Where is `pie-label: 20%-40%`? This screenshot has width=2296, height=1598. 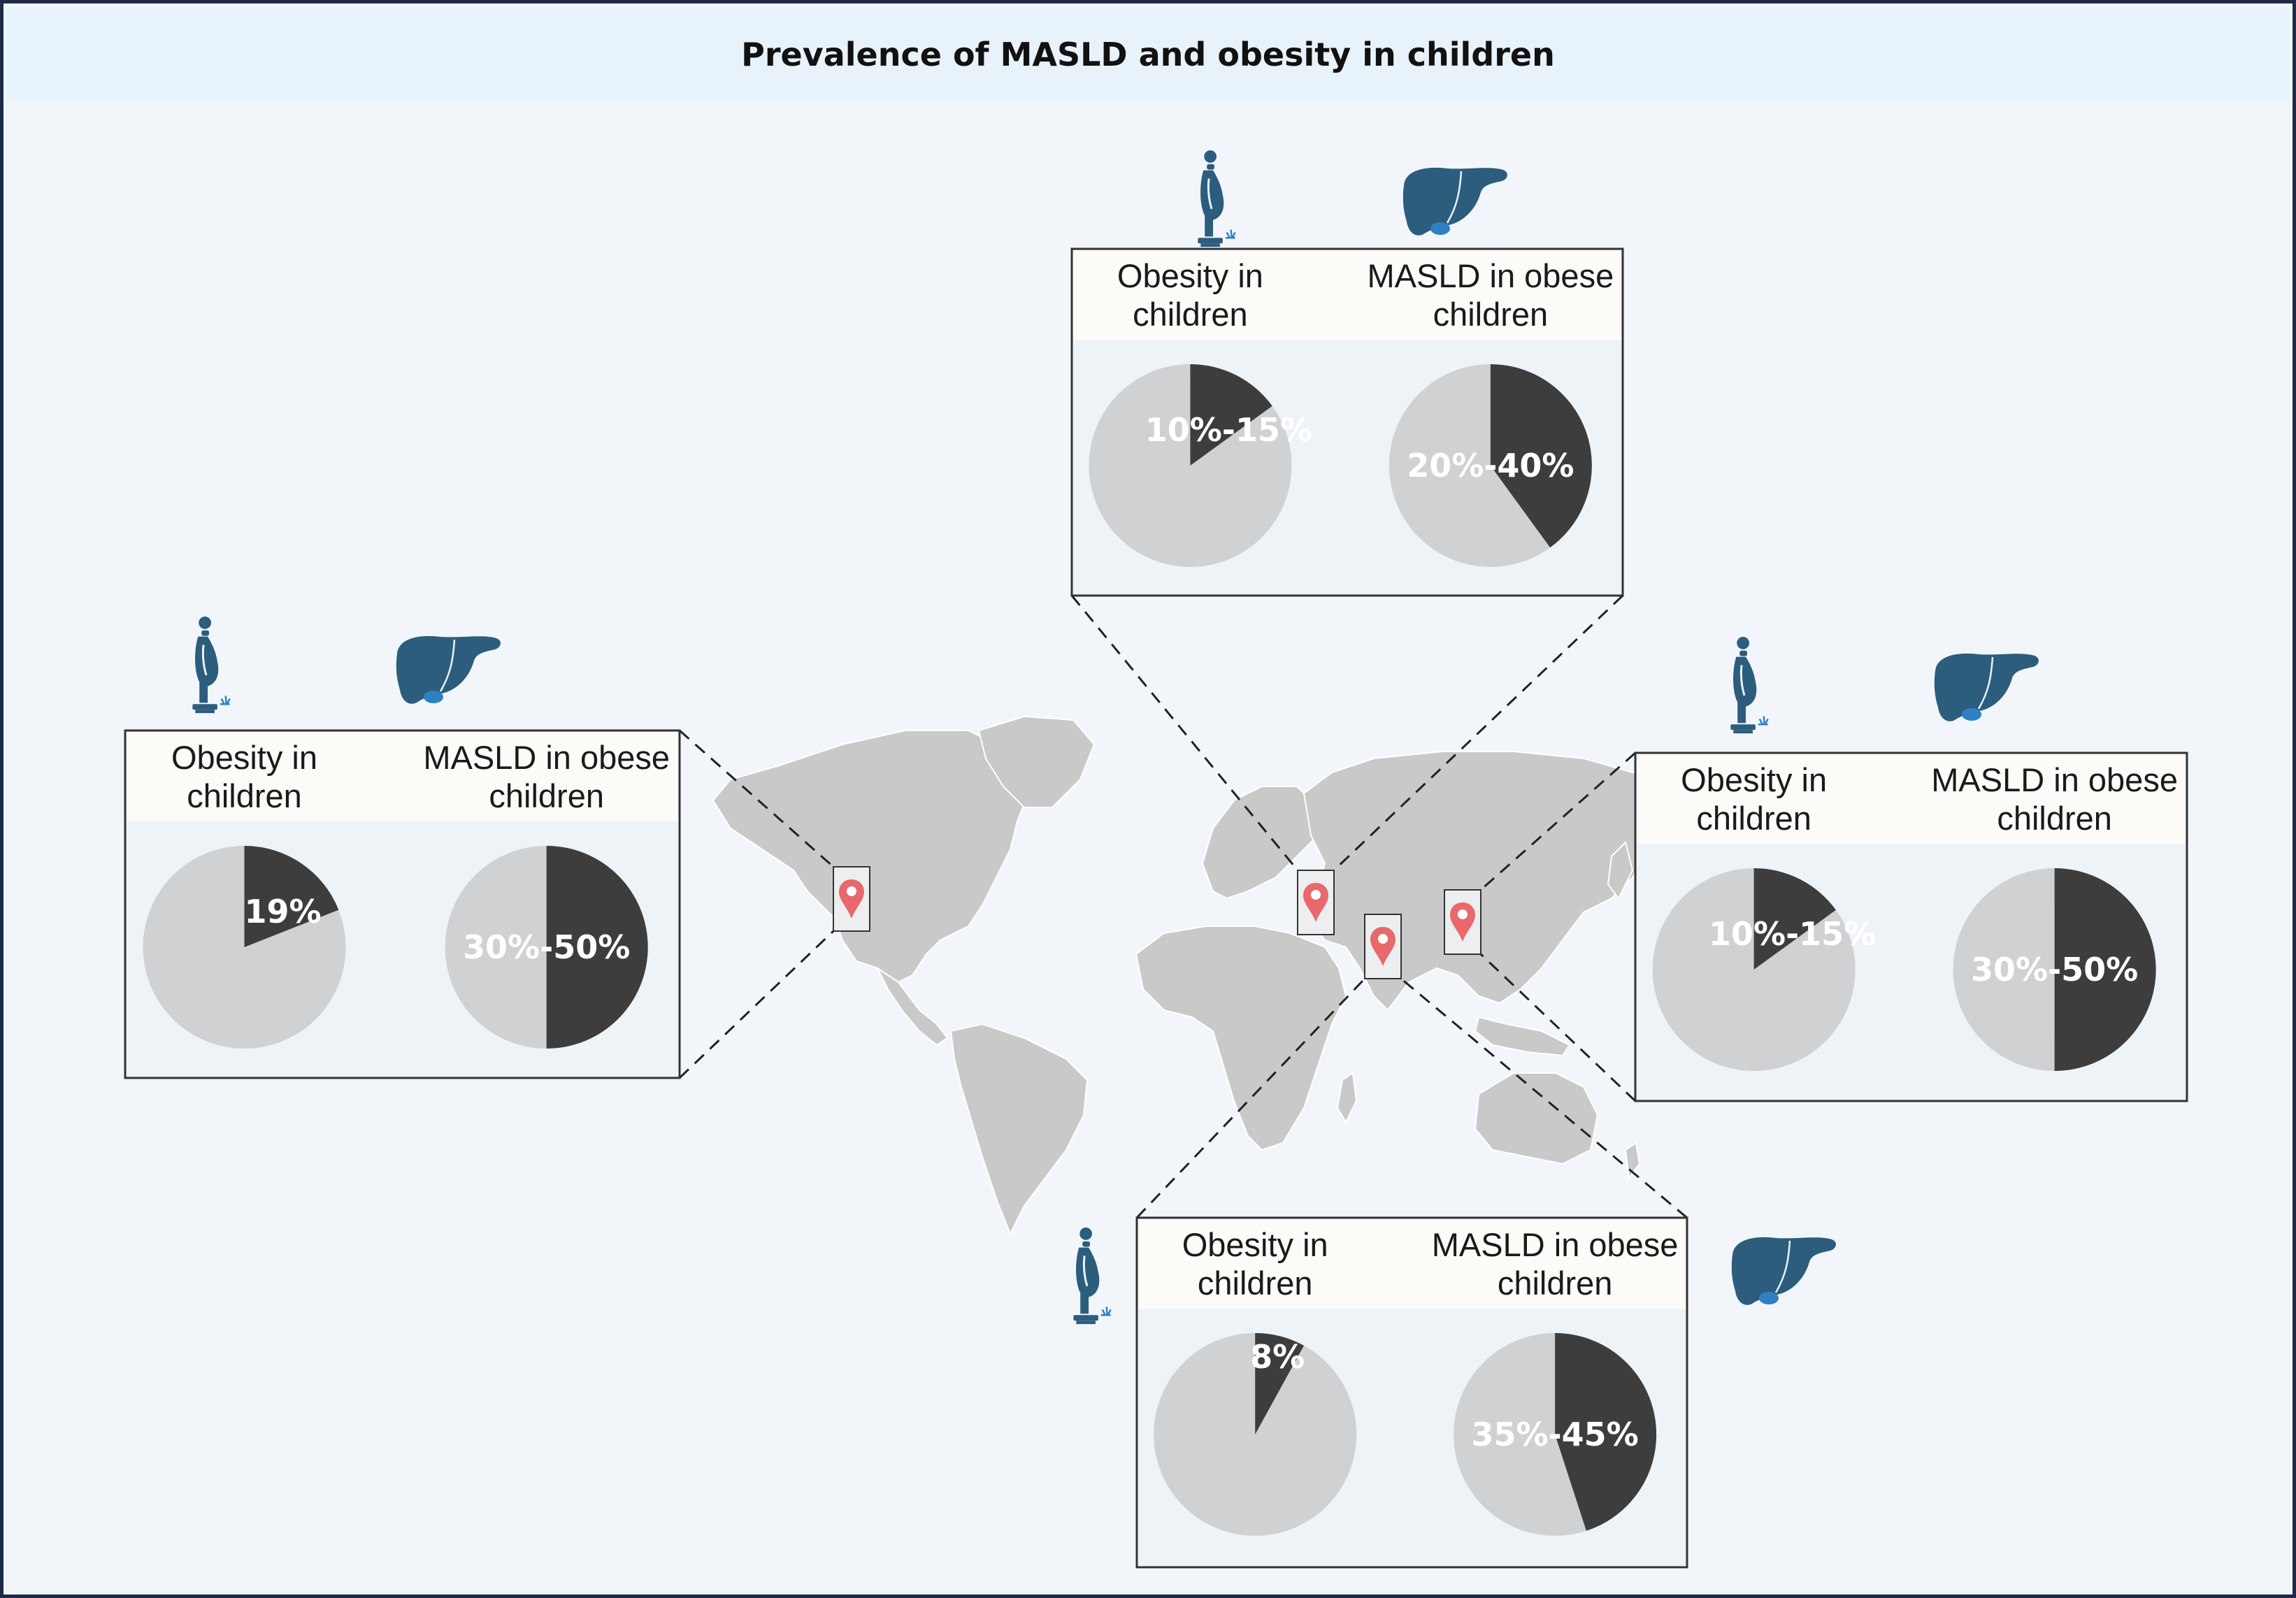
pie-label: 20%-40% is located at coordinates (1490, 465).